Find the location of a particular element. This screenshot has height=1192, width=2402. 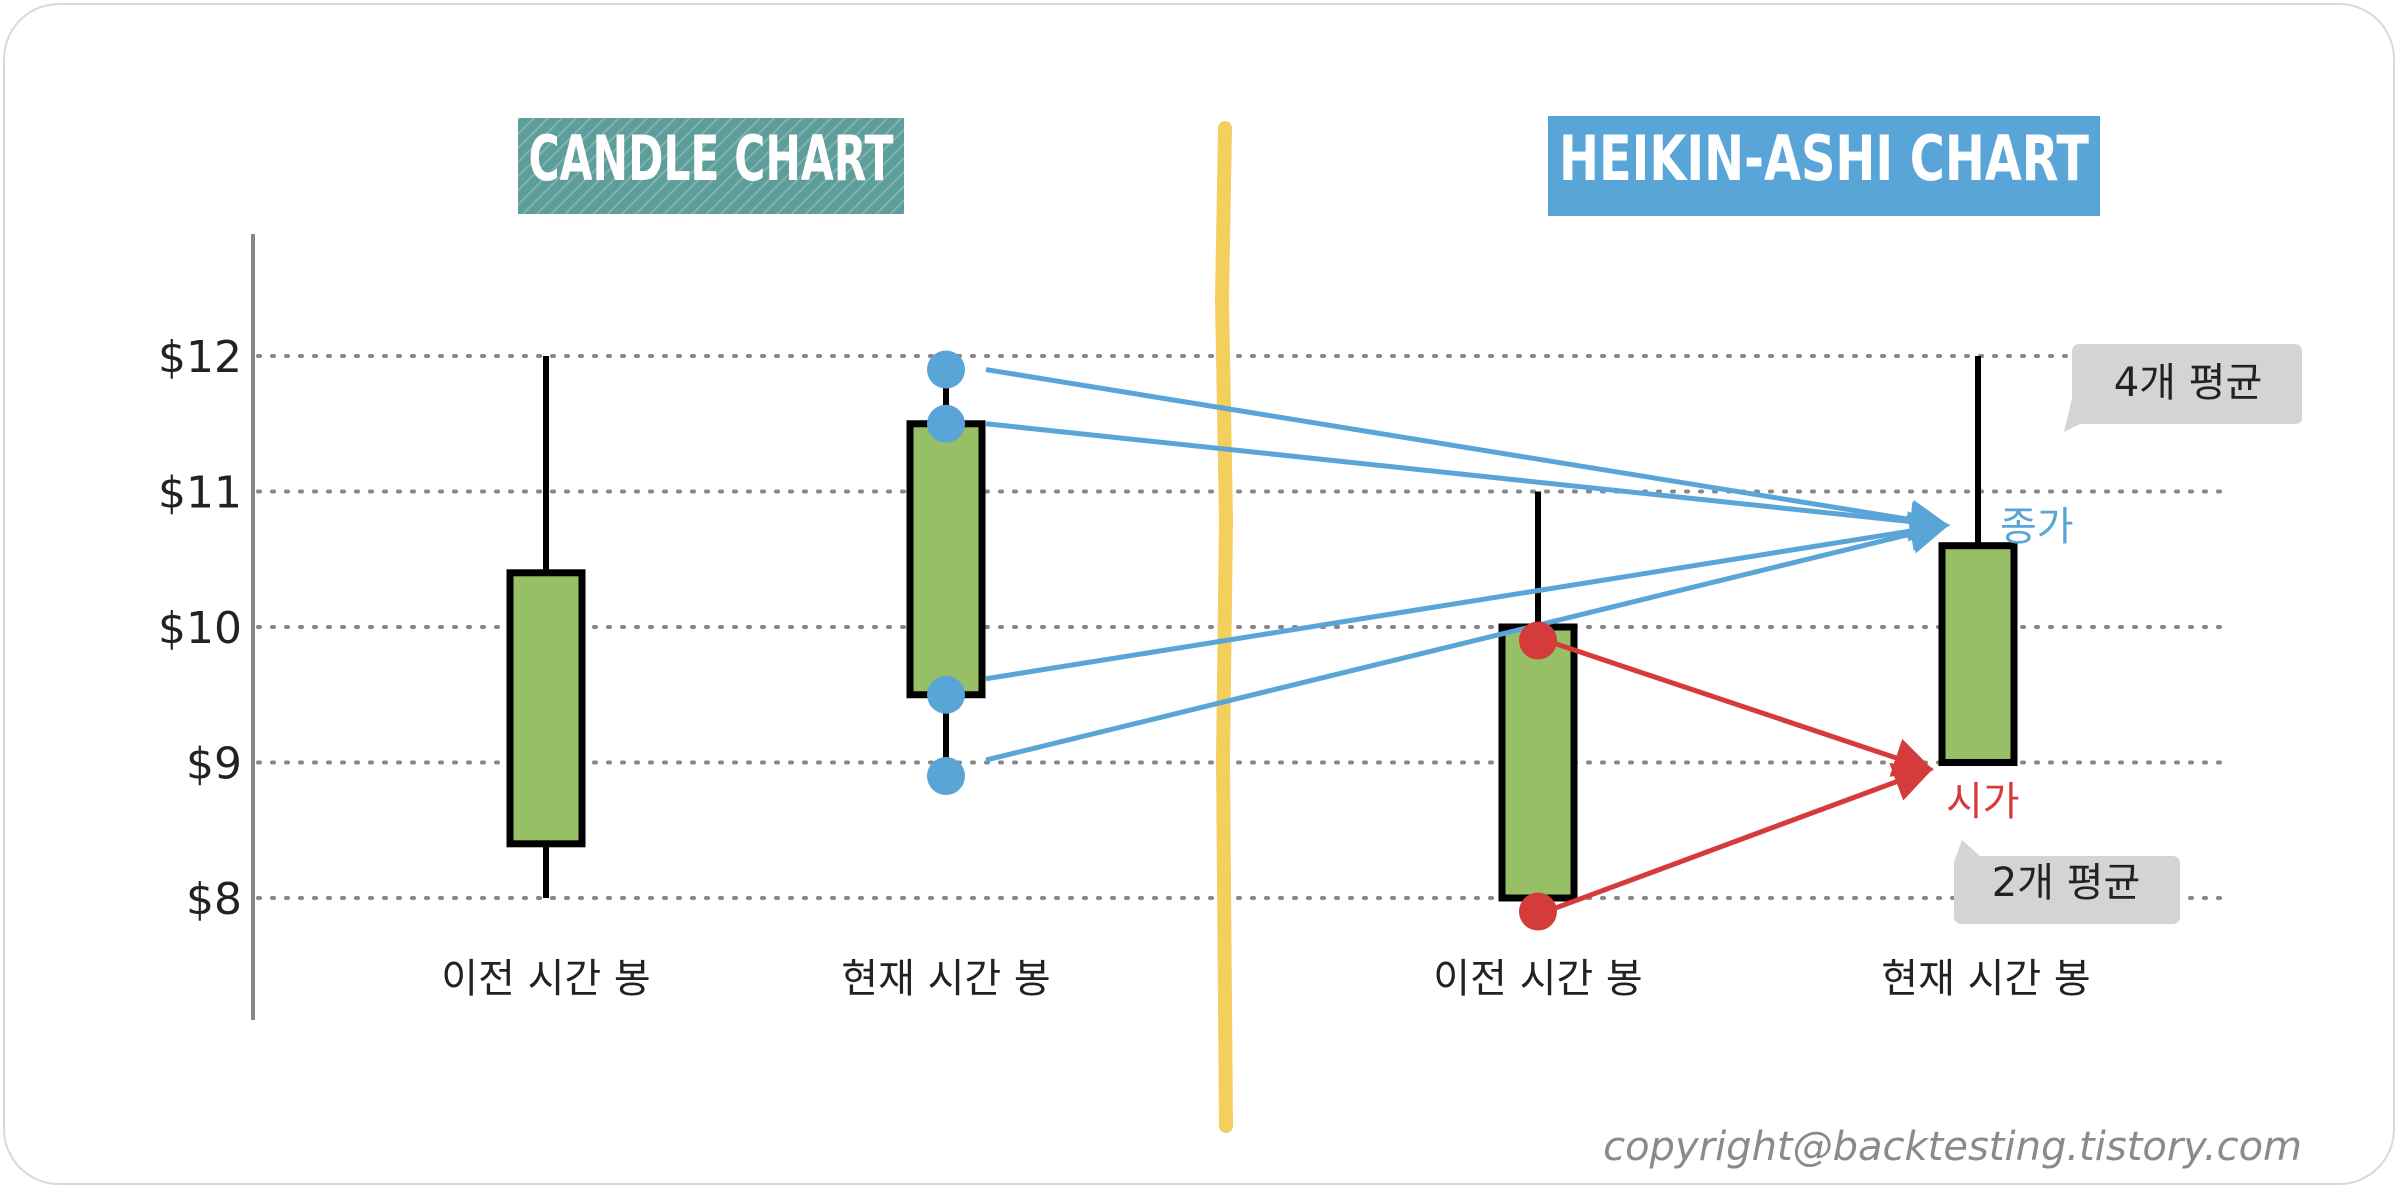

heikin-title-text: HEIKIN-ASHI CHART is located at coordinates (1824, 158).